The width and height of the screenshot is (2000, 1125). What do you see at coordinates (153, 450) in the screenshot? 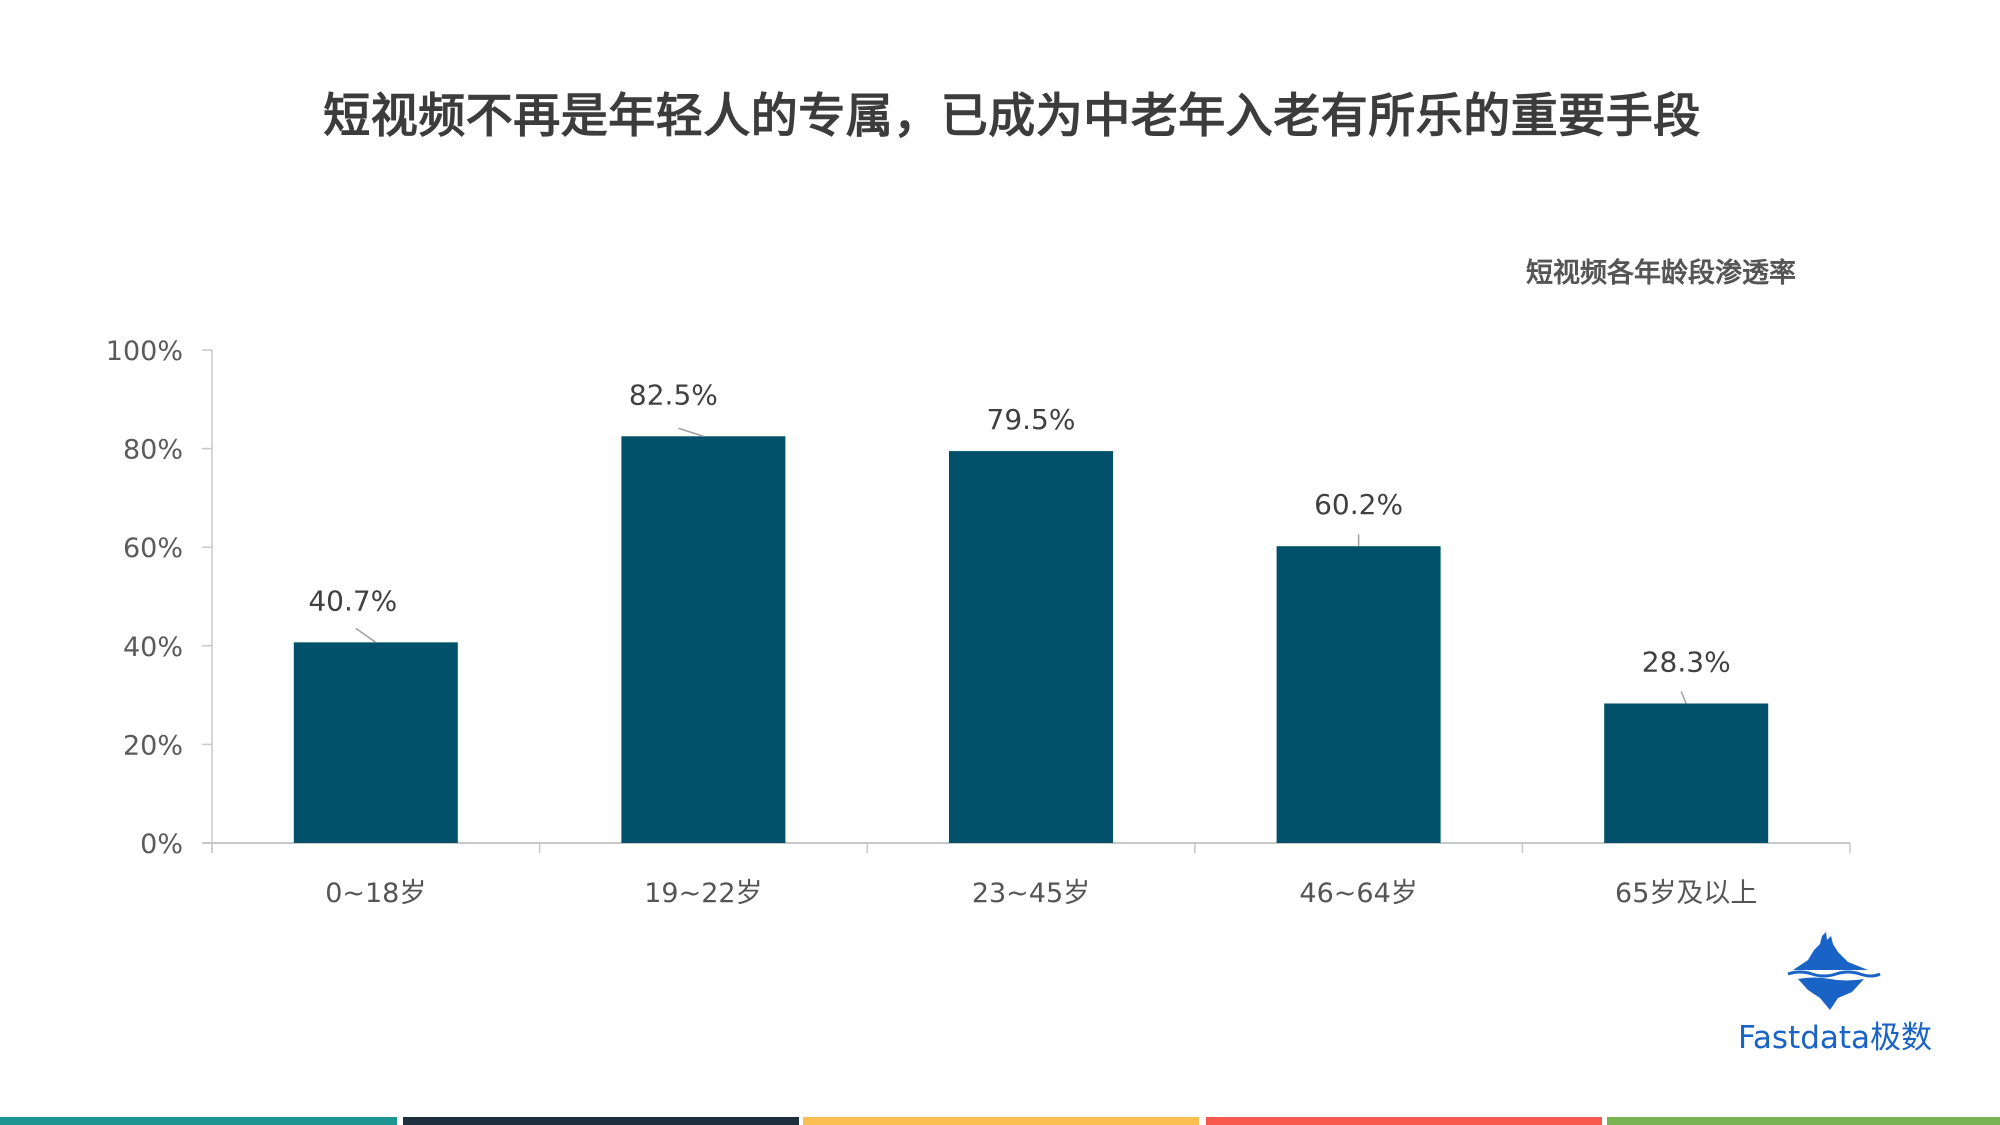
I see `y-tick-label: 80%` at bounding box center [153, 450].